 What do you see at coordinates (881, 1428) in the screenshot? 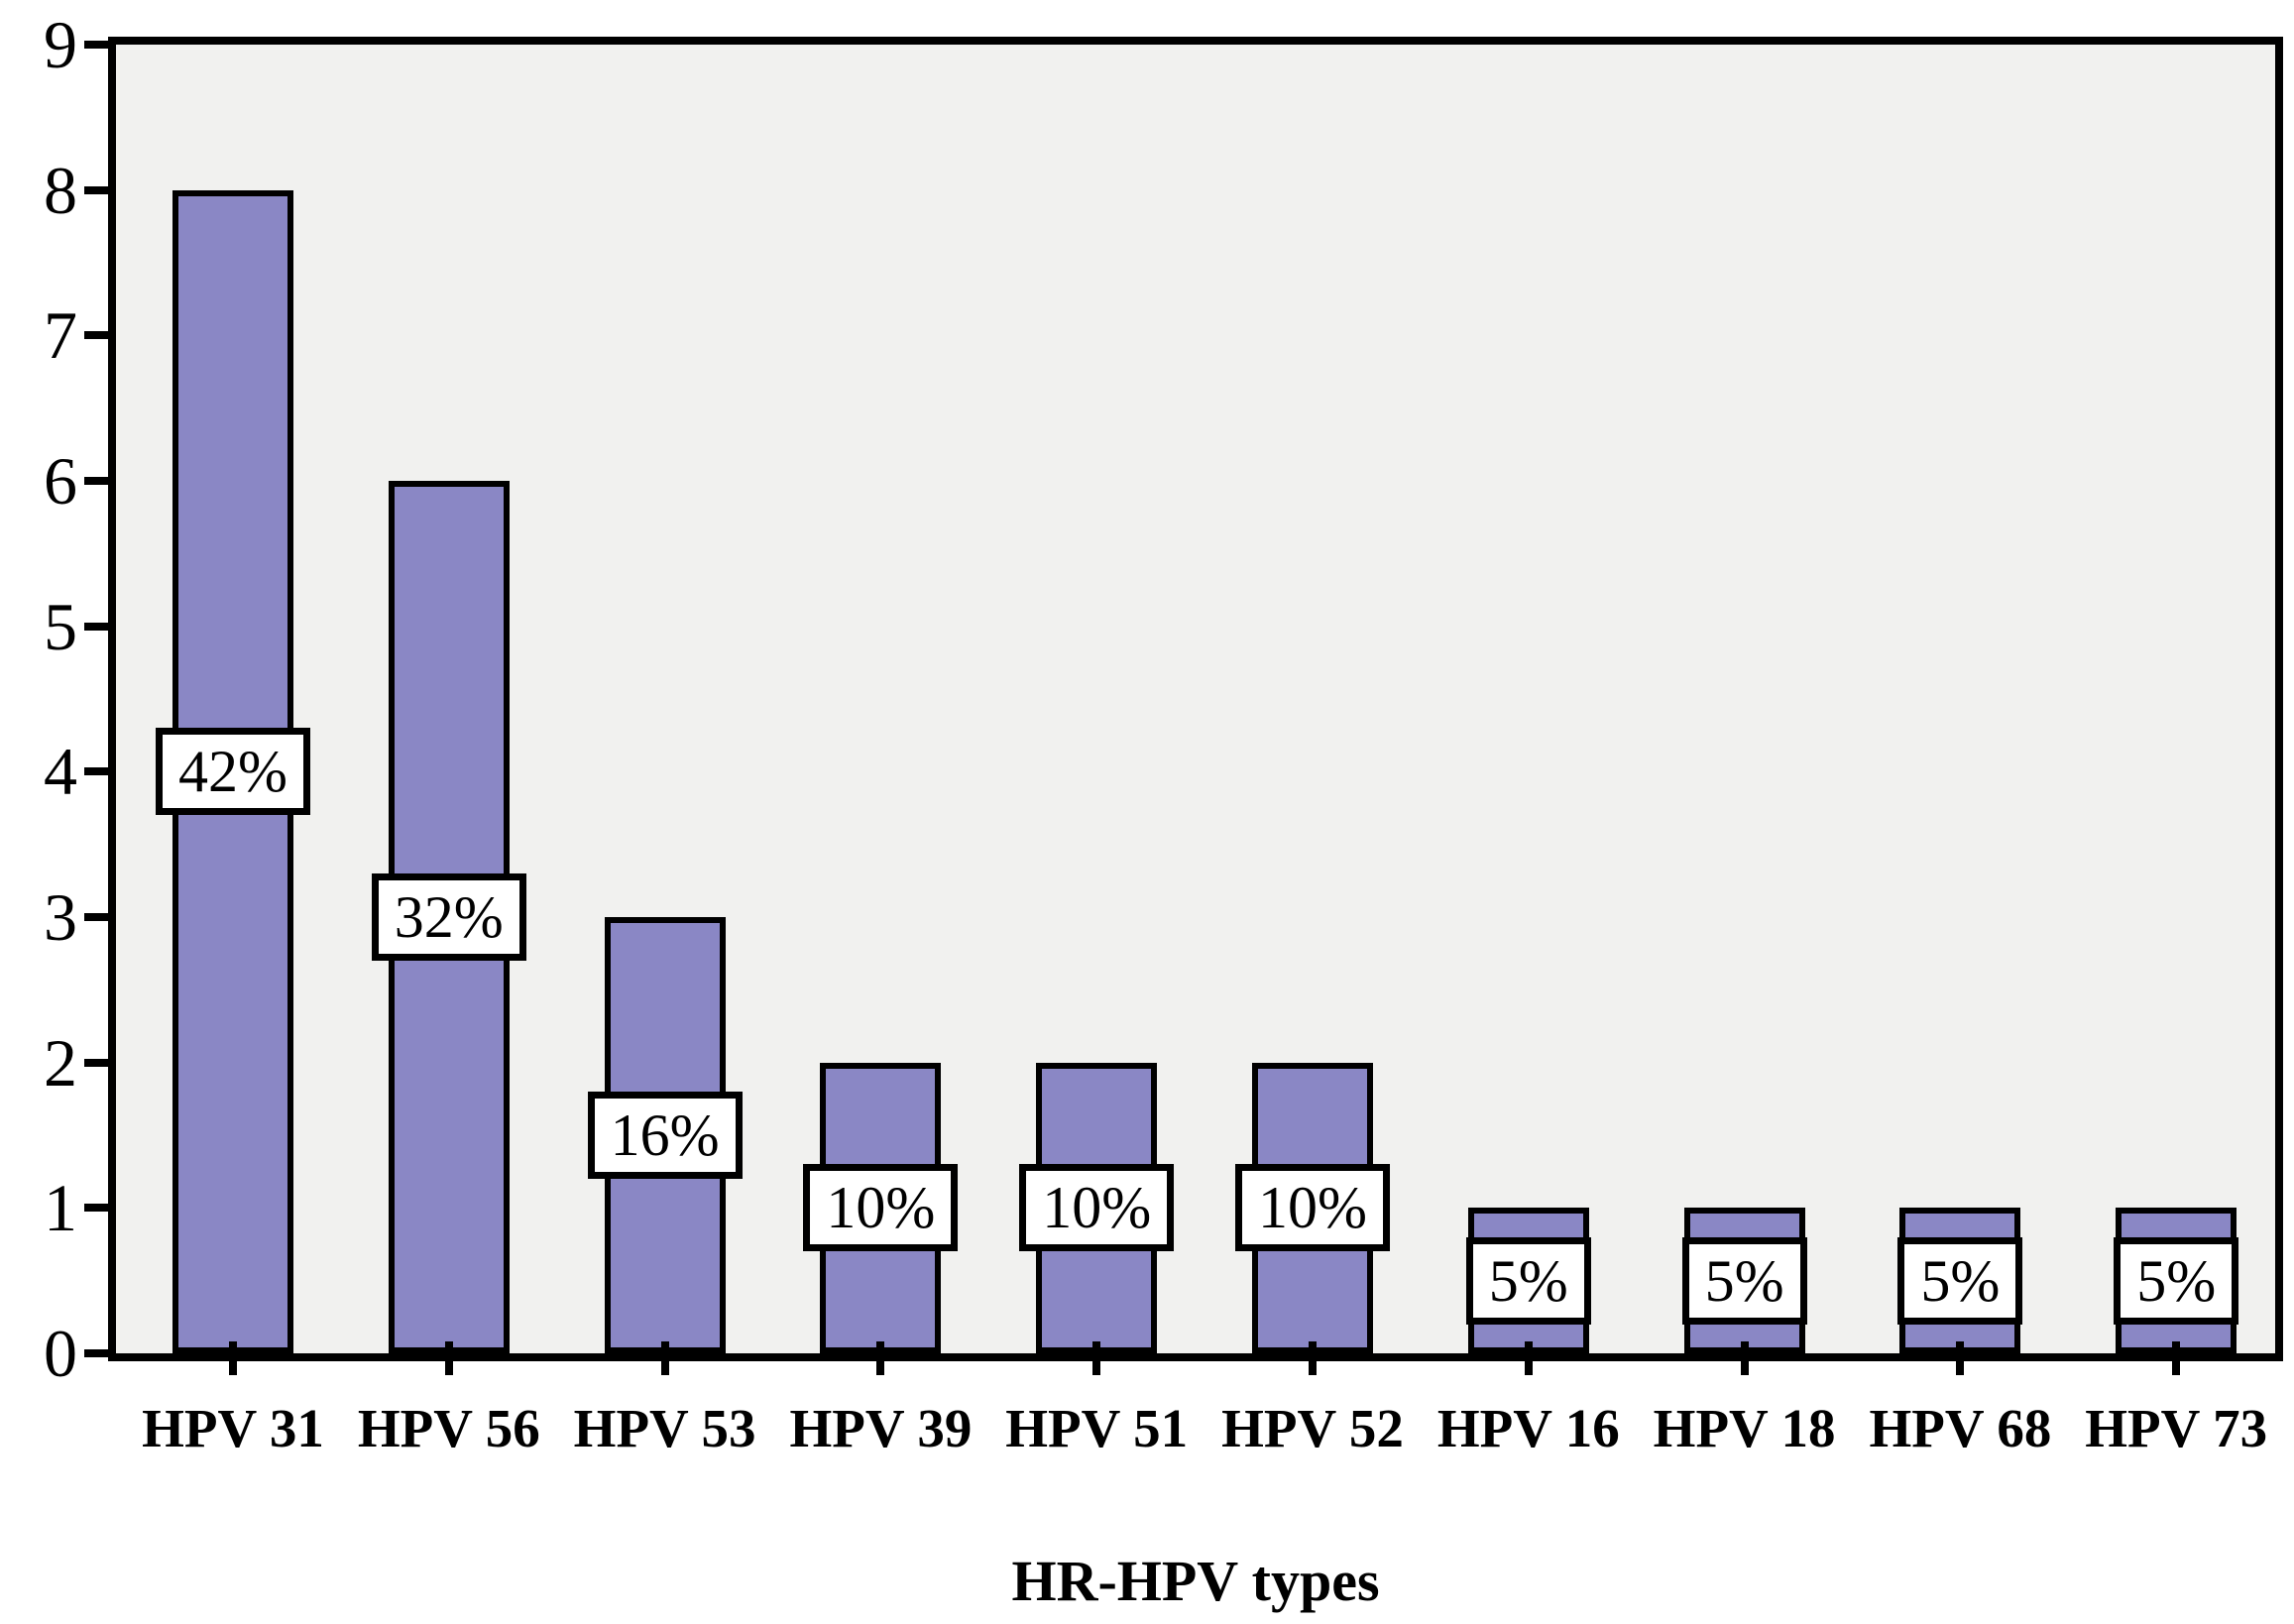
I see `x-tick-label: HPV 39` at bounding box center [881, 1428].